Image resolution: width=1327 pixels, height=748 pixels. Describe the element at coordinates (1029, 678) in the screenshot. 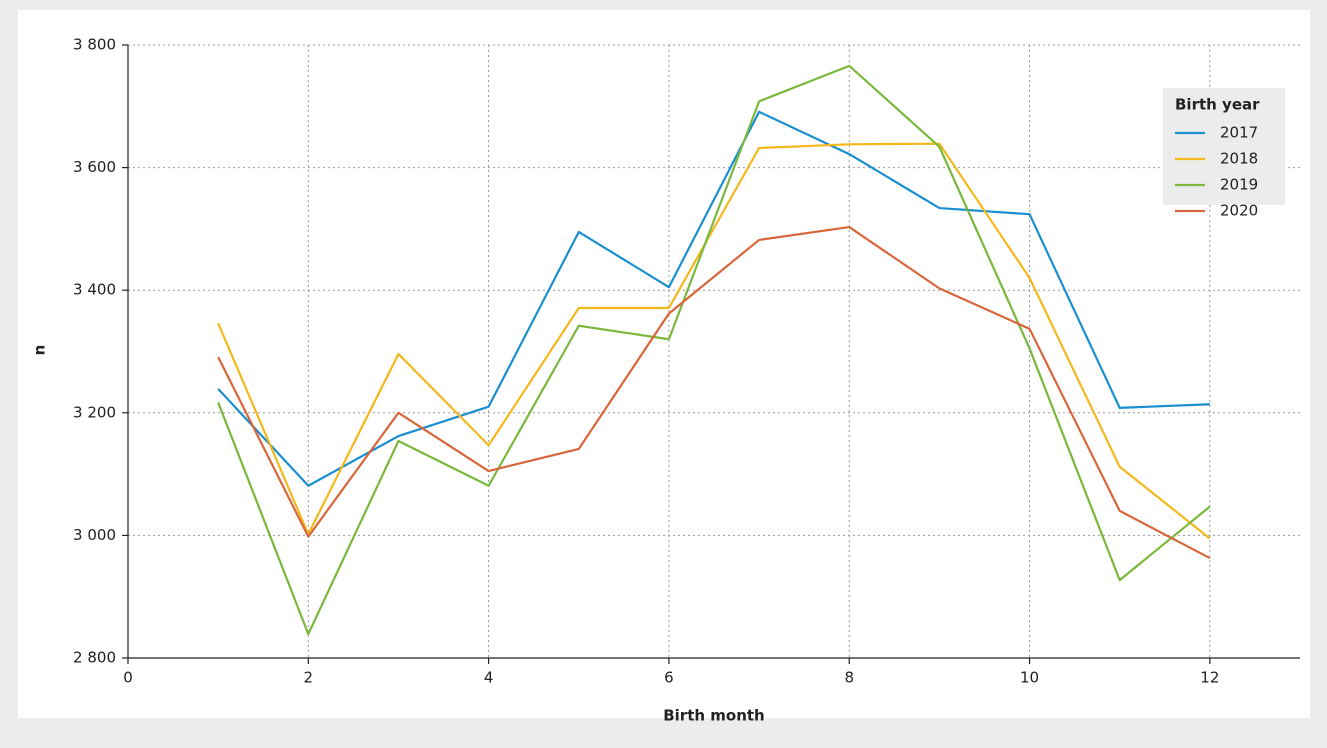

I see `x-tick-label: 10` at that location.